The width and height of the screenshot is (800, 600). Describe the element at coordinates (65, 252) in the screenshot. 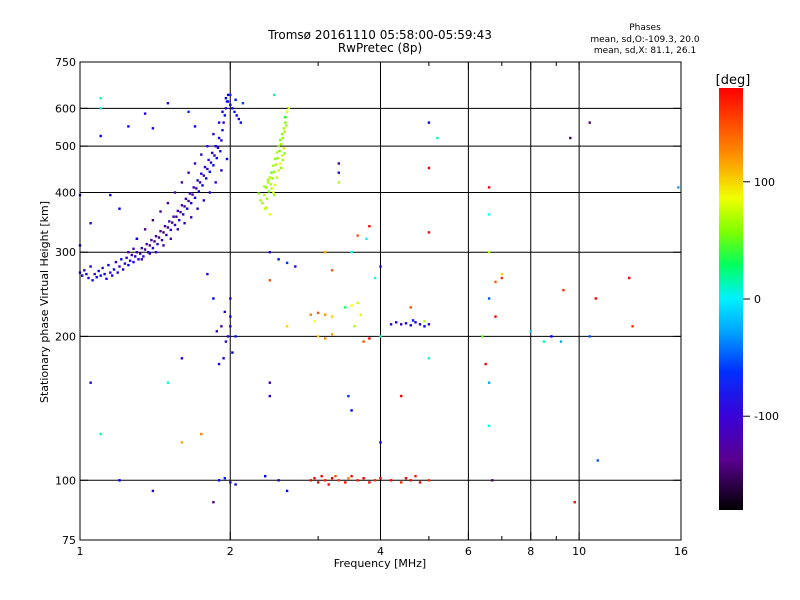

I see `y-tick-label: 300` at that location.